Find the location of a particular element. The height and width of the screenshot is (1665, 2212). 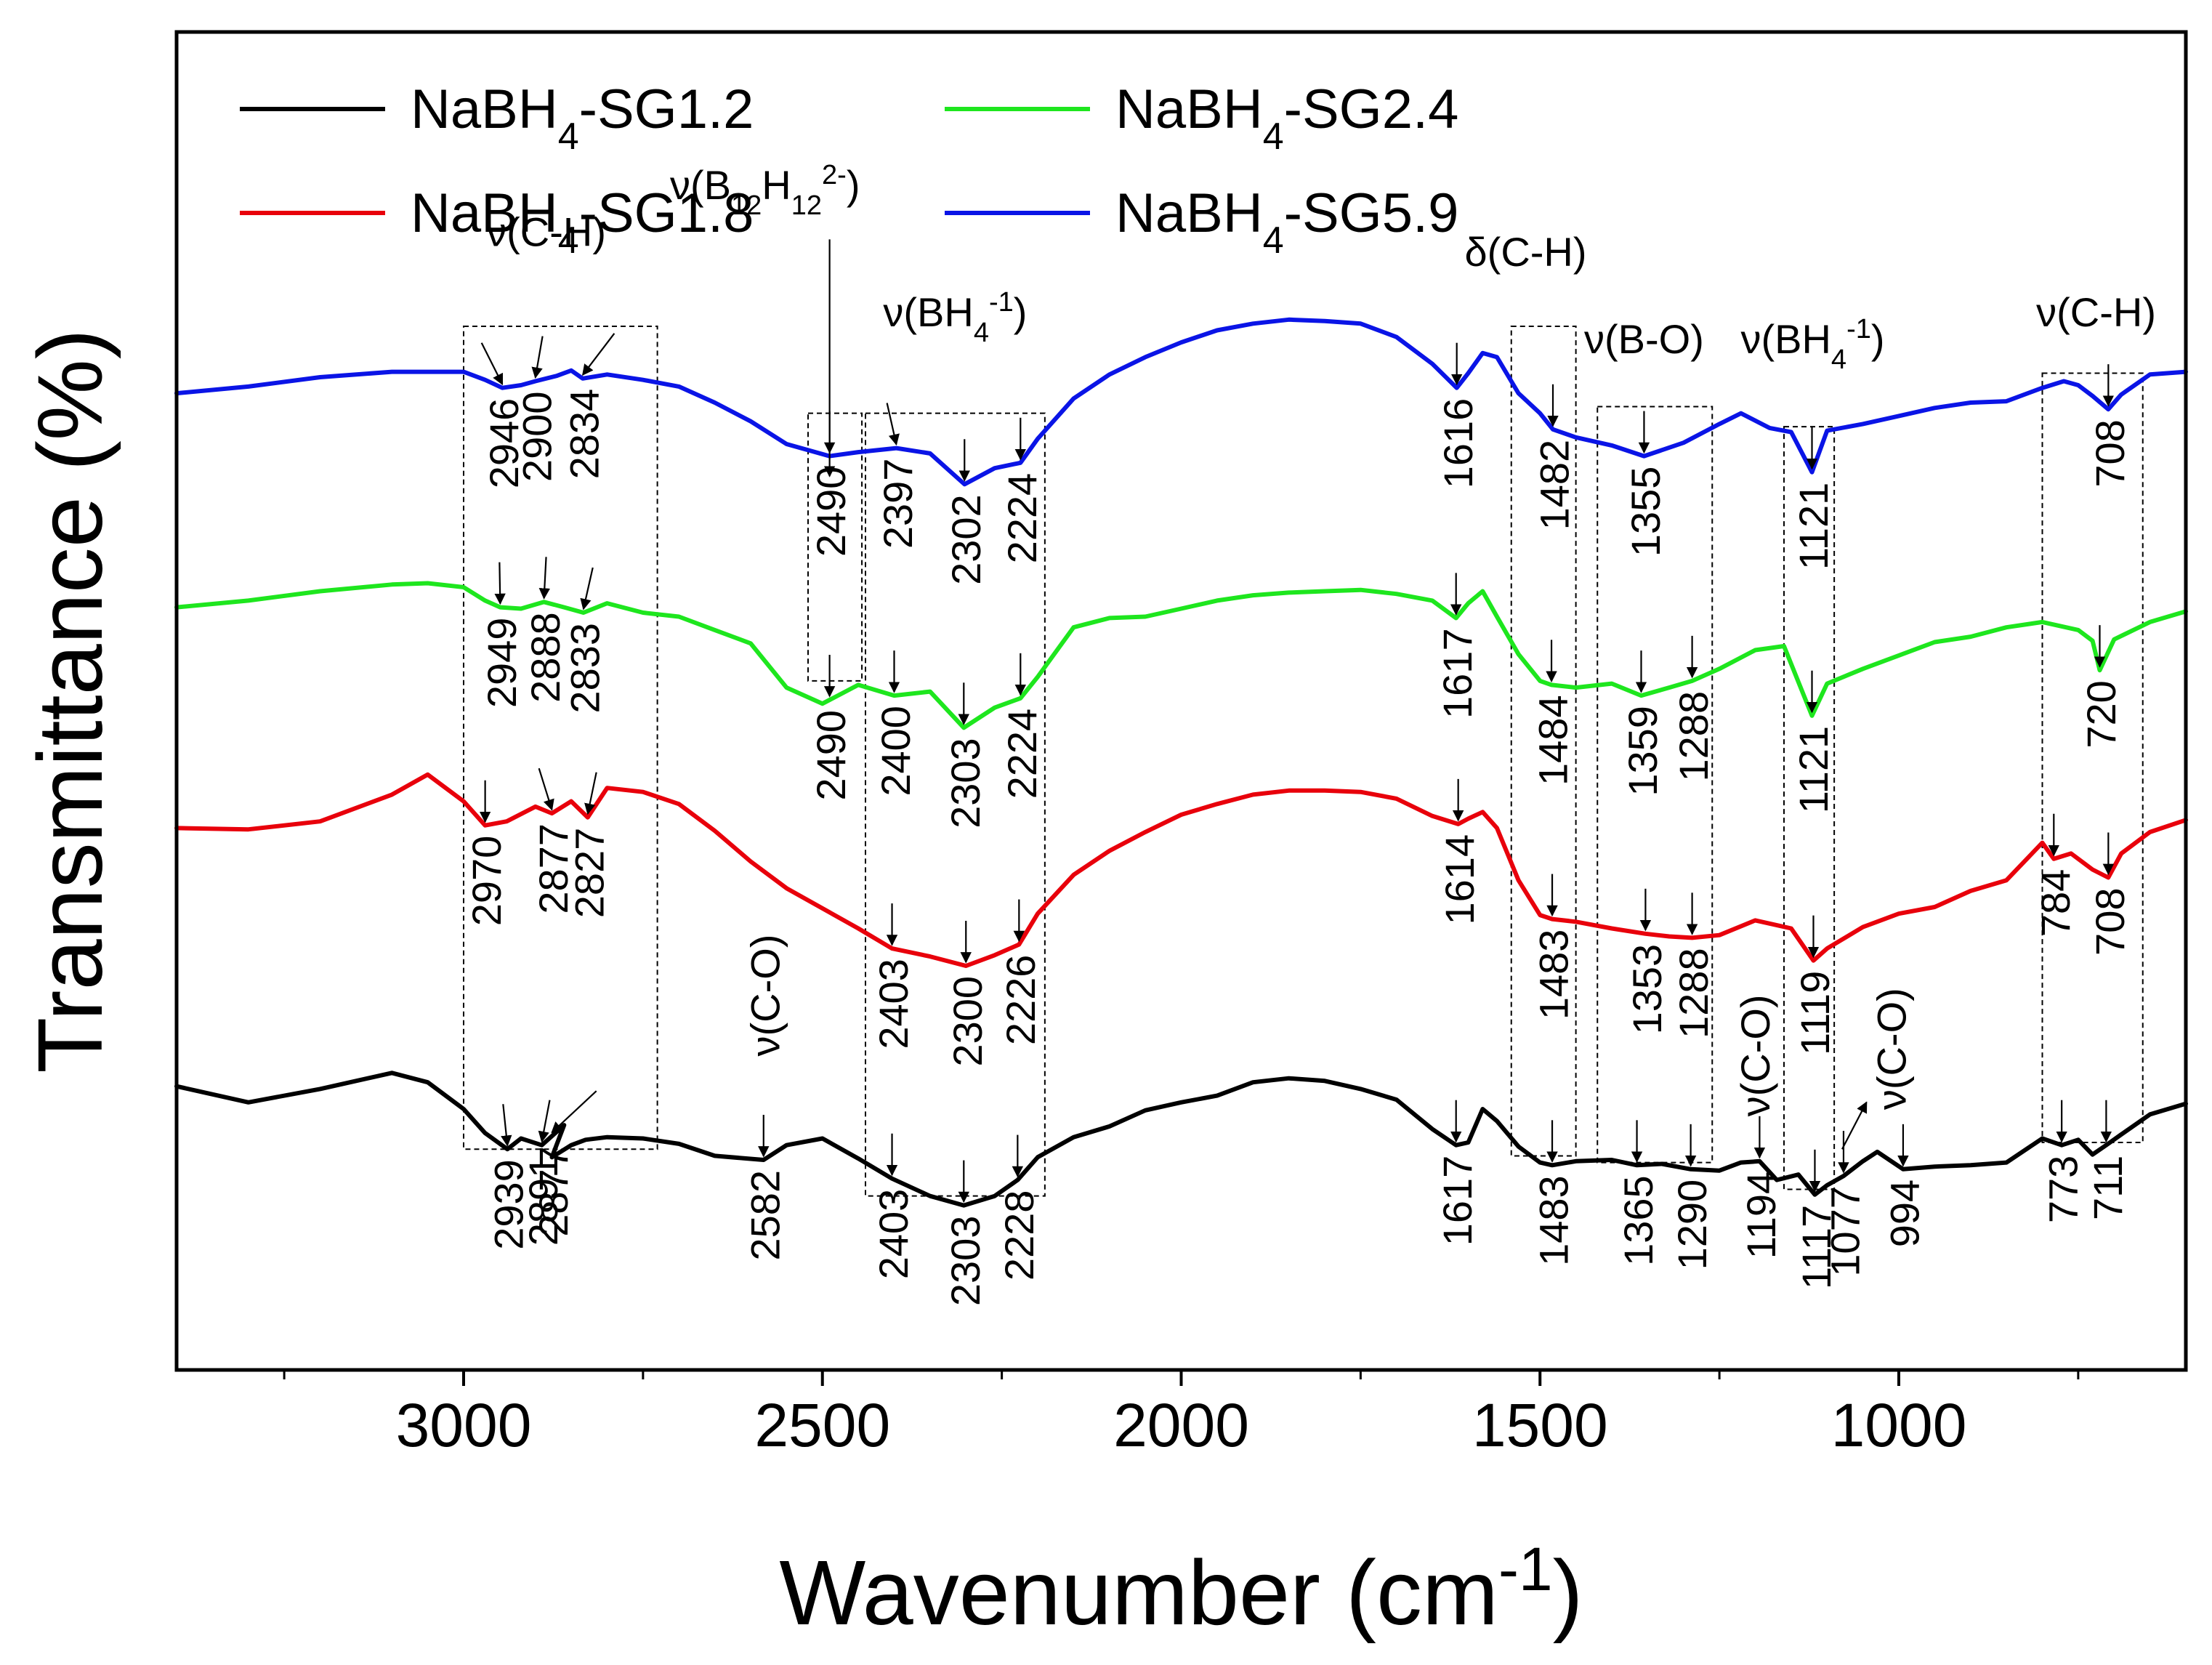

band-annotation: ν(B12H122-) is located at coordinates (765, 191).